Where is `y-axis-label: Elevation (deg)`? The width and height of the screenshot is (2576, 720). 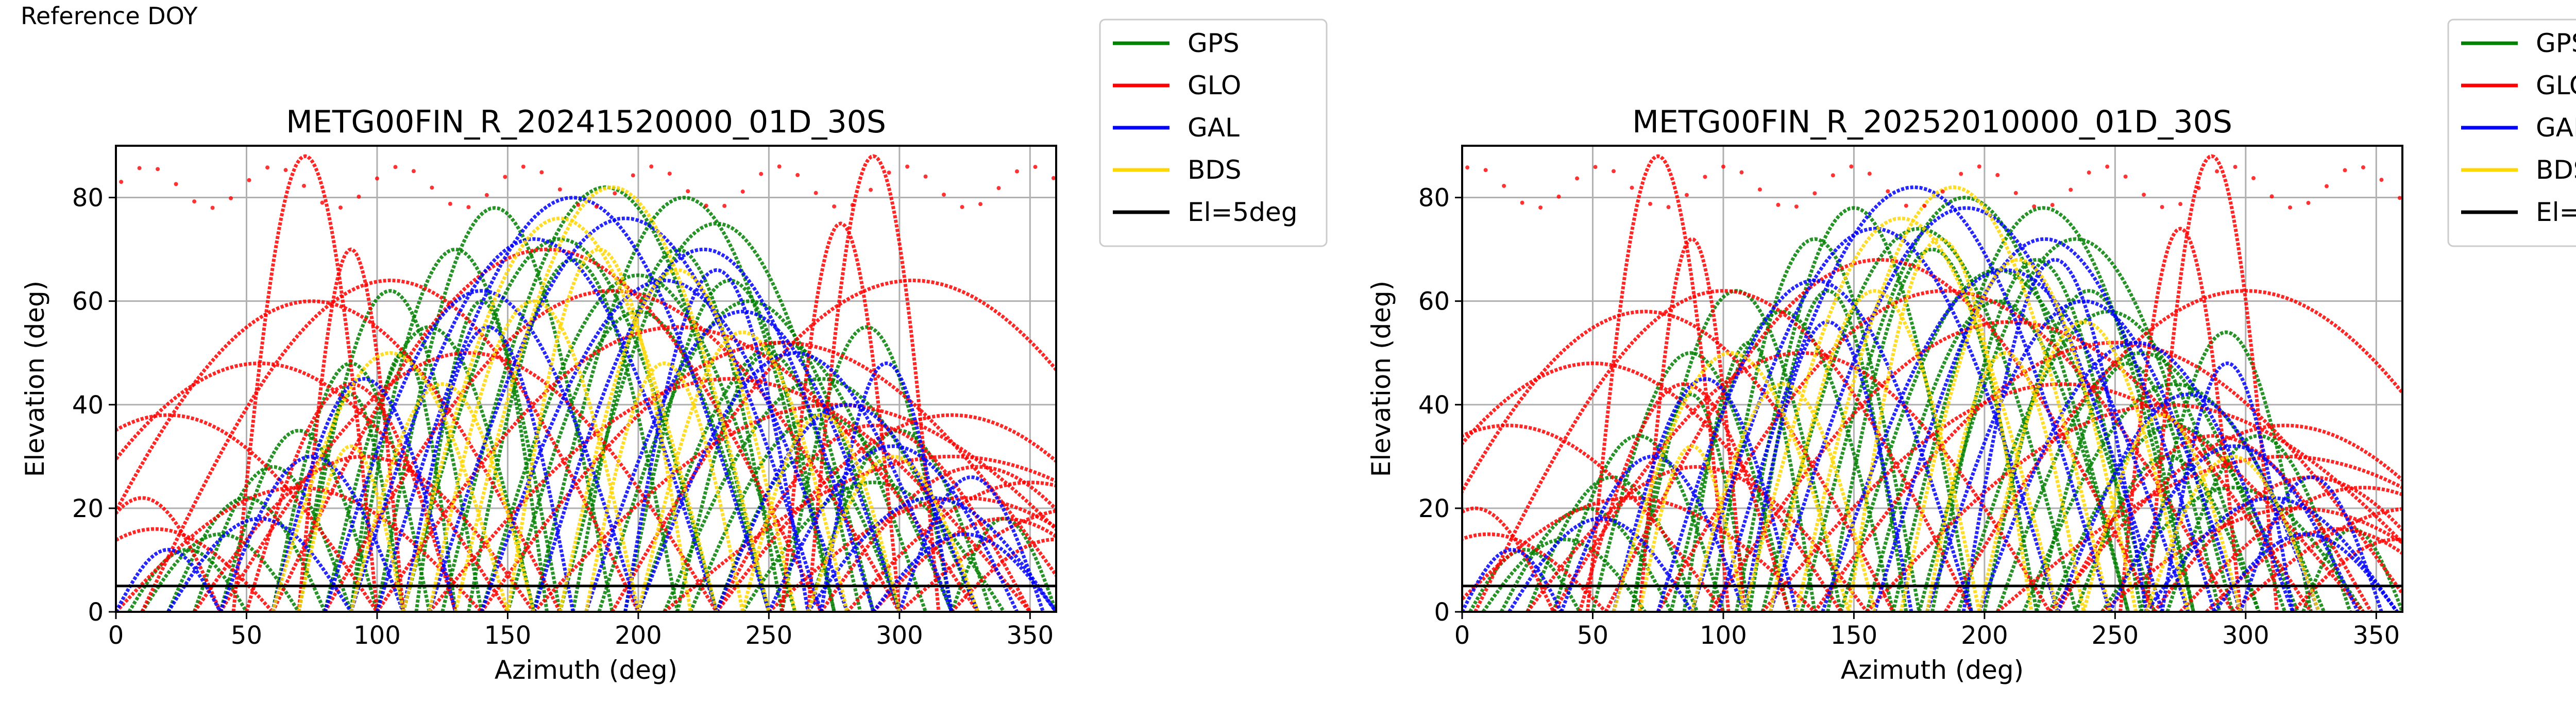
y-axis-label: Elevation (deg) is located at coordinates (35, 379).